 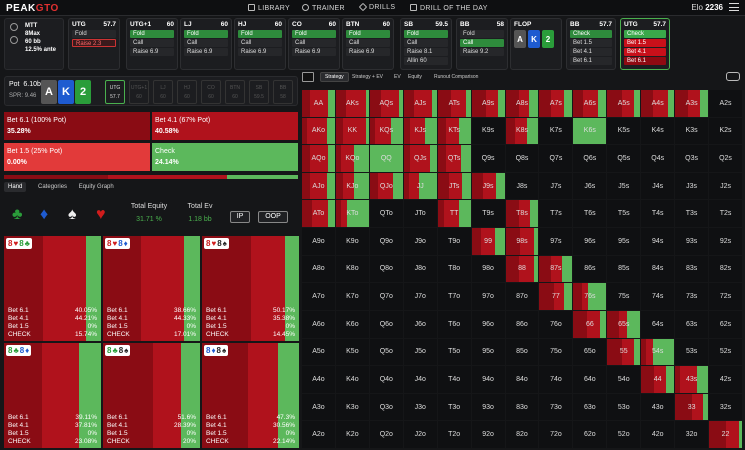 What do you see at coordinates (692, 269) in the screenshot?
I see `hand-cell: 83s` at bounding box center [692, 269].